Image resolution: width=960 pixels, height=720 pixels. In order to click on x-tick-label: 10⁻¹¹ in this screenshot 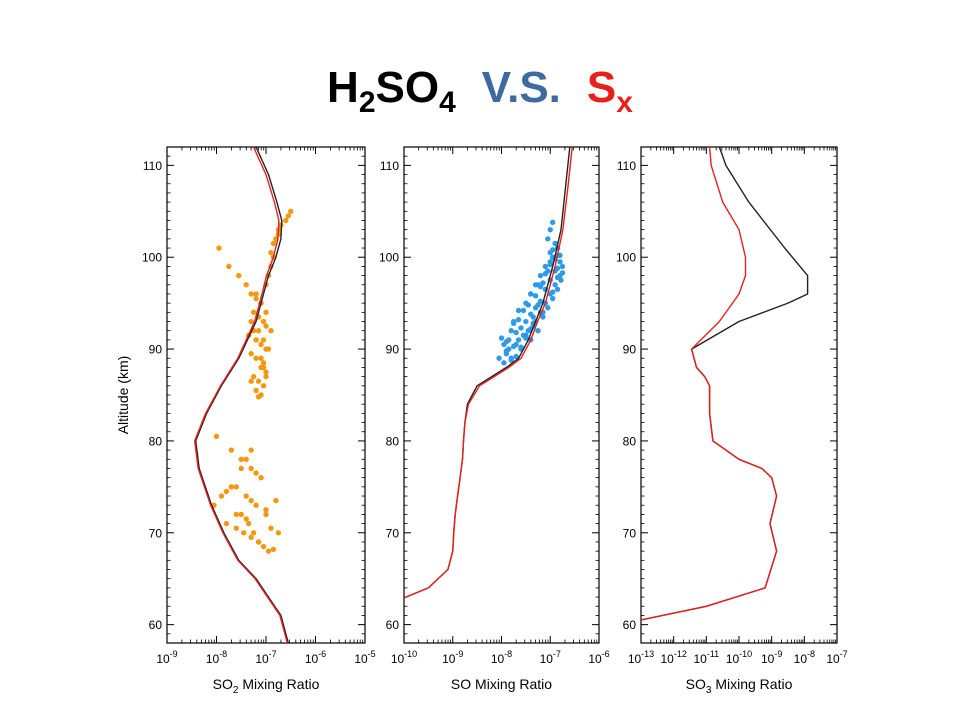, I will do `click(706, 657)`.